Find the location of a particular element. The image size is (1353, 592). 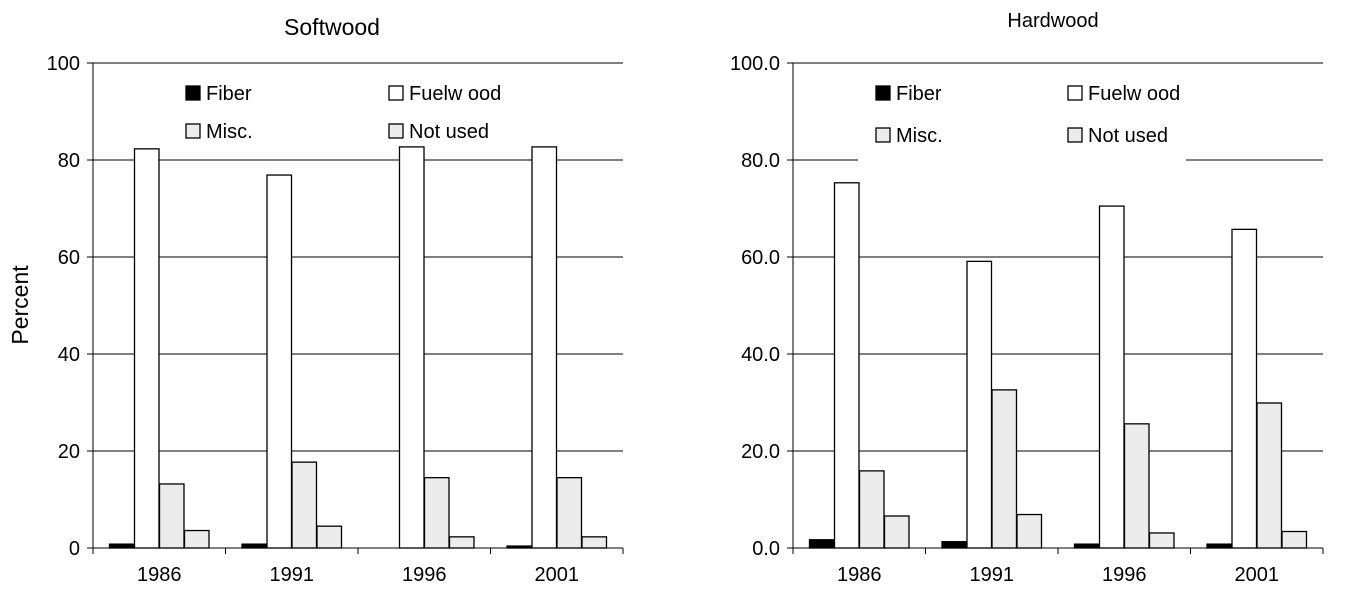

chart-title: Softwood is located at coordinates (332, 27).